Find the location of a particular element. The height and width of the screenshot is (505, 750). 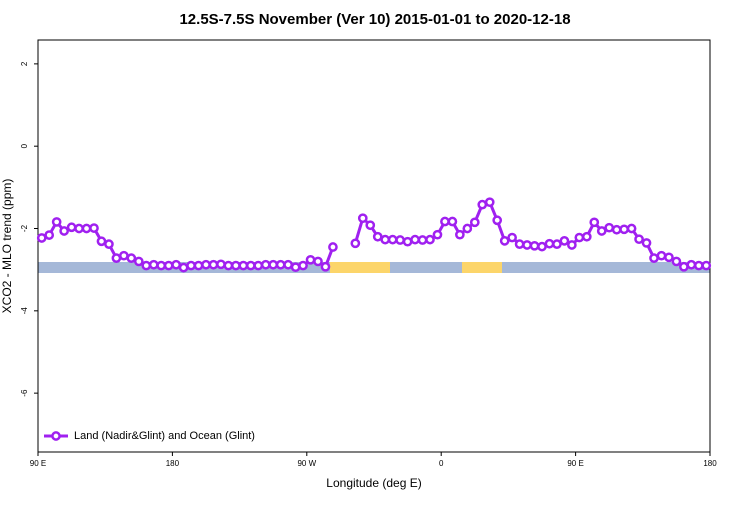

x-tick-label: 0 is located at coordinates (441, 463).